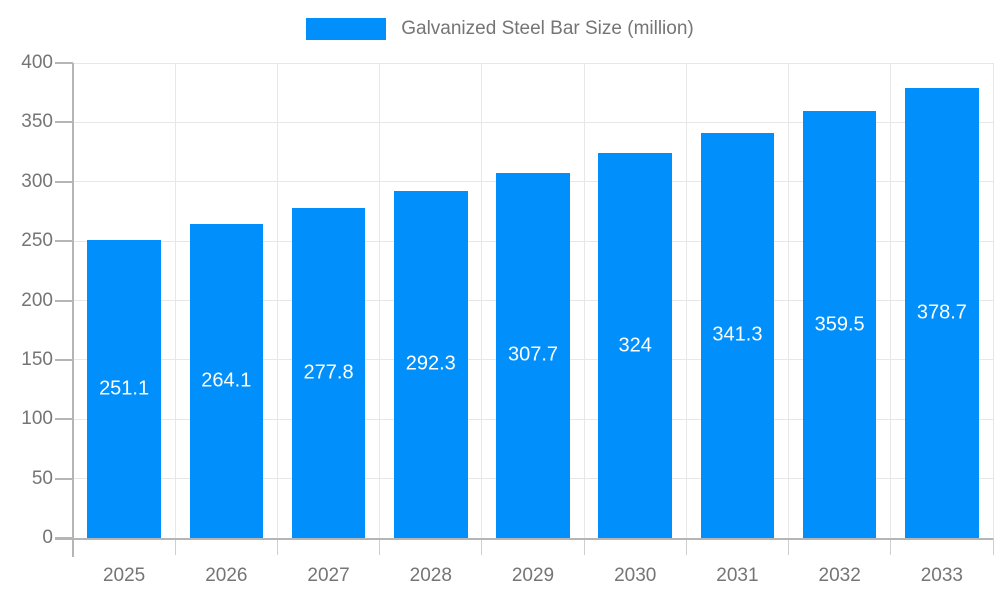 Image resolution: width=1000 pixels, height=600 pixels. Describe the element at coordinates (430, 575) in the screenshot. I see `x-tick-label: 2028` at that location.